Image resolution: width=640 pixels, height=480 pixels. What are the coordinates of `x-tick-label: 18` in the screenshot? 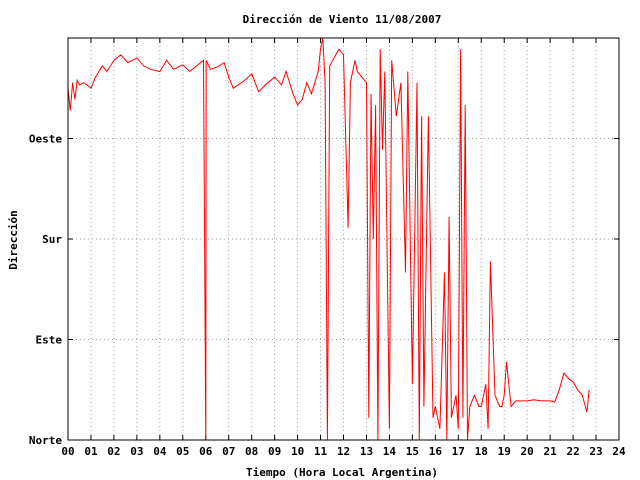 It's located at (481, 451).